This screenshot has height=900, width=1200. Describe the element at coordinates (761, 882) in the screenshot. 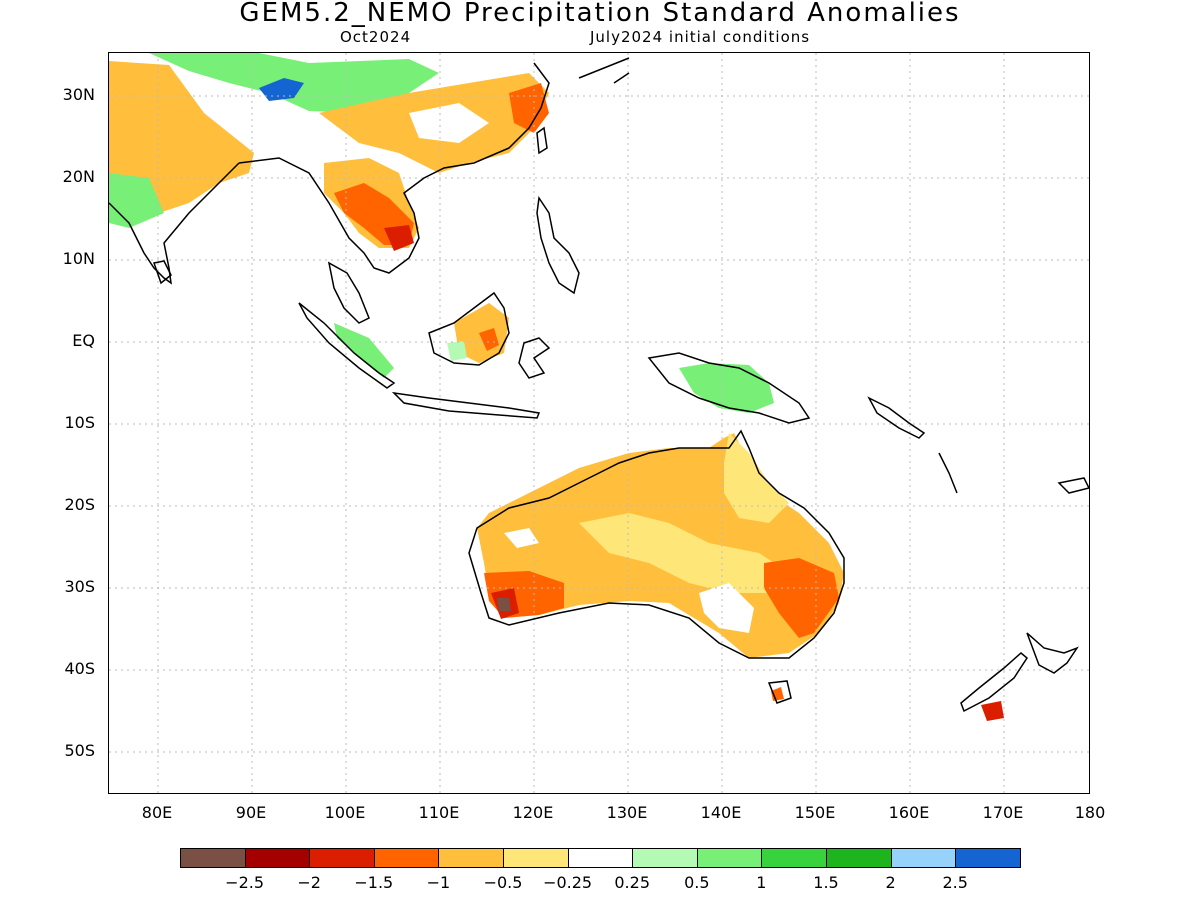

I see `colorbar-label: 1` at that location.